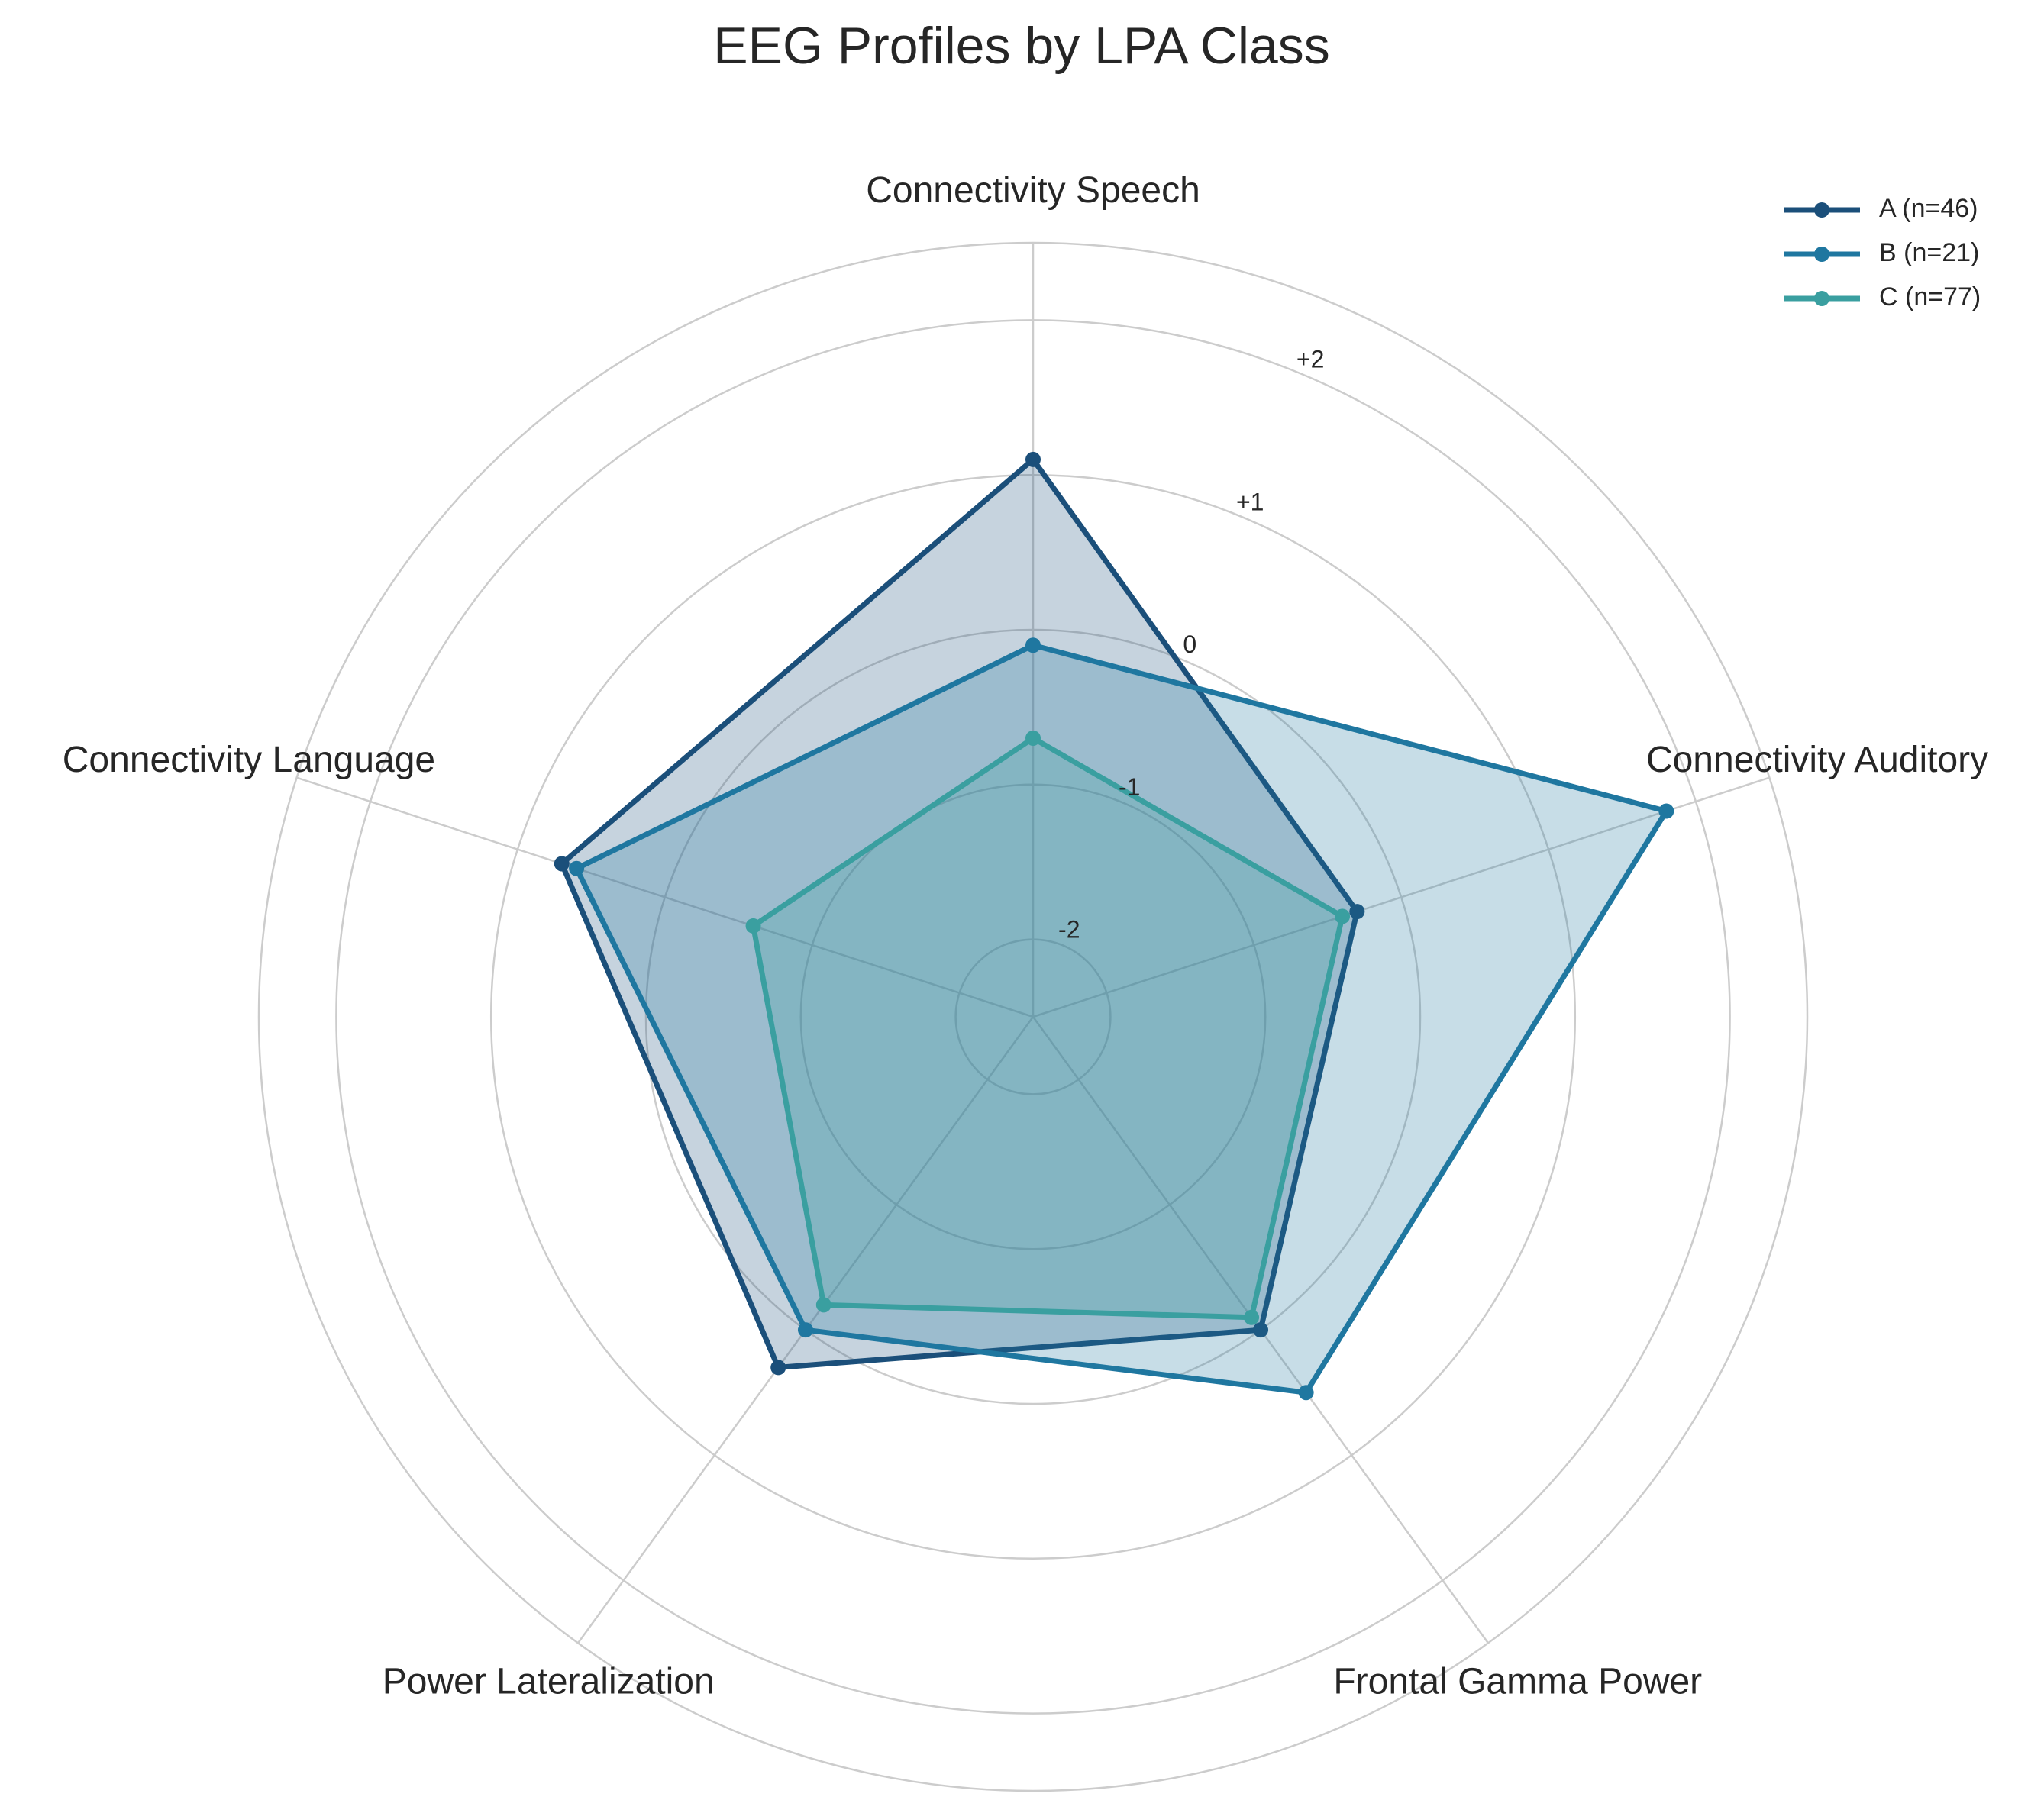  Describe the element at coordinates (1929, 252) in the screenshot. I see `legend-label: B (n=21)` at that location.